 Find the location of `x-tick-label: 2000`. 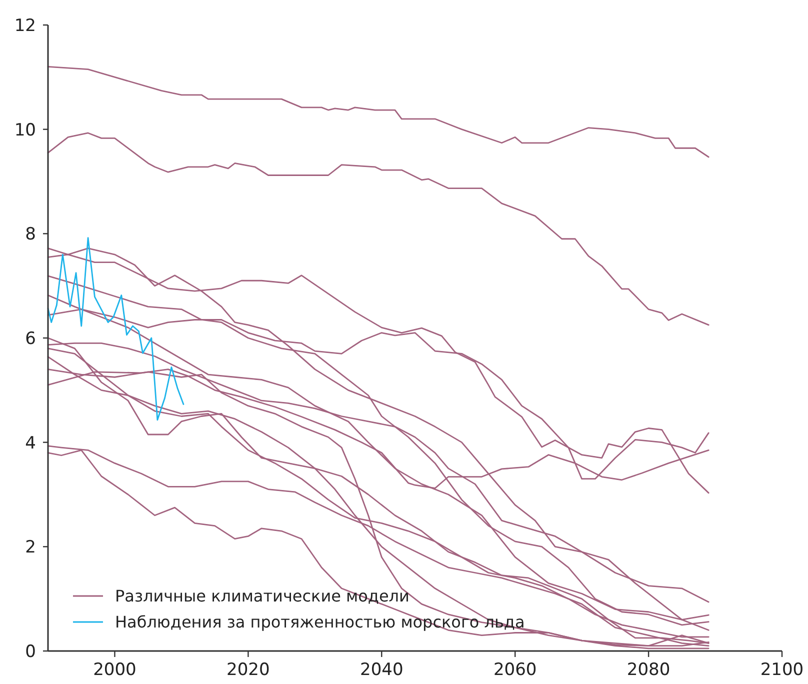

x-tick-label: 2000 is located at coordinates (114, 670).